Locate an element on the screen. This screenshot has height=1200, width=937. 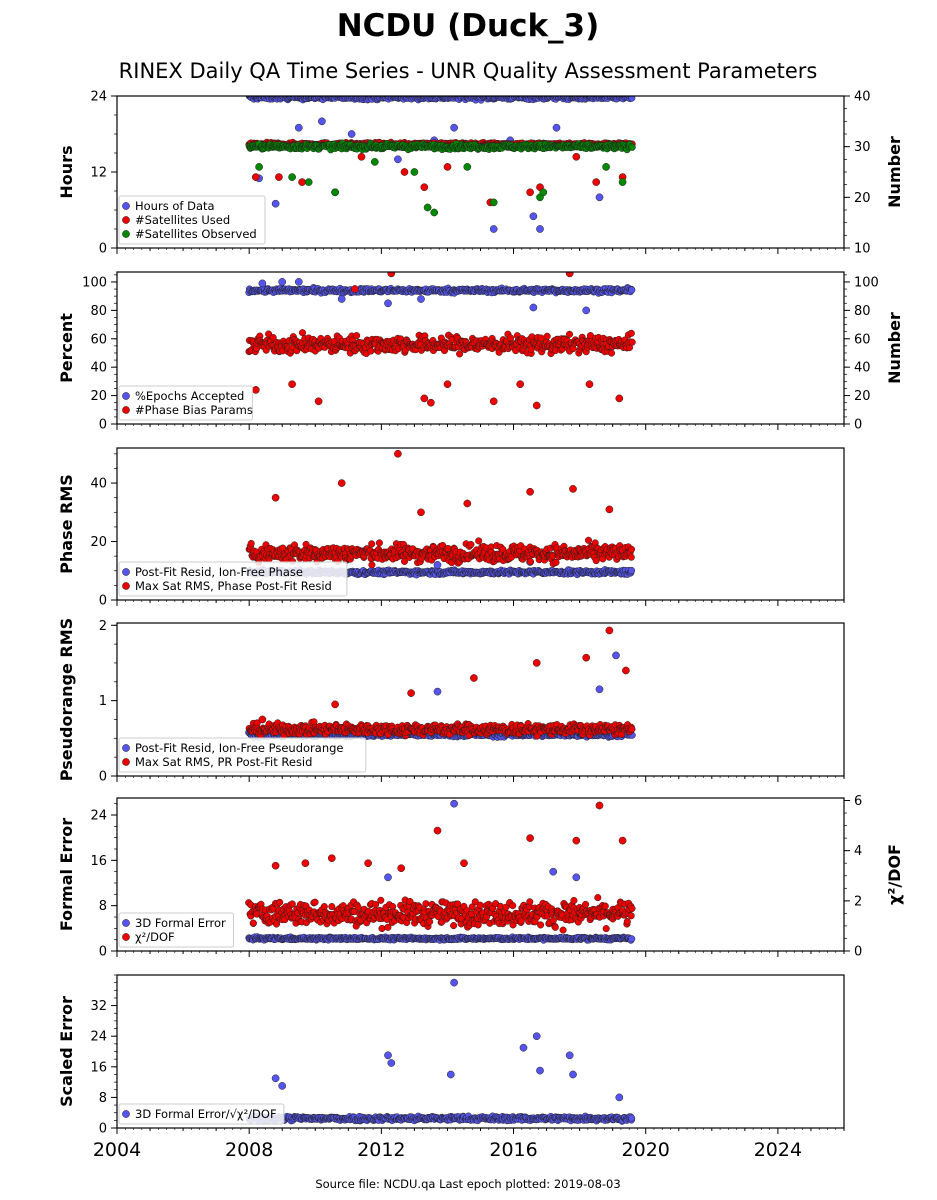
legend-label: #Phase Bias Params is located at coordinates (194, 410).